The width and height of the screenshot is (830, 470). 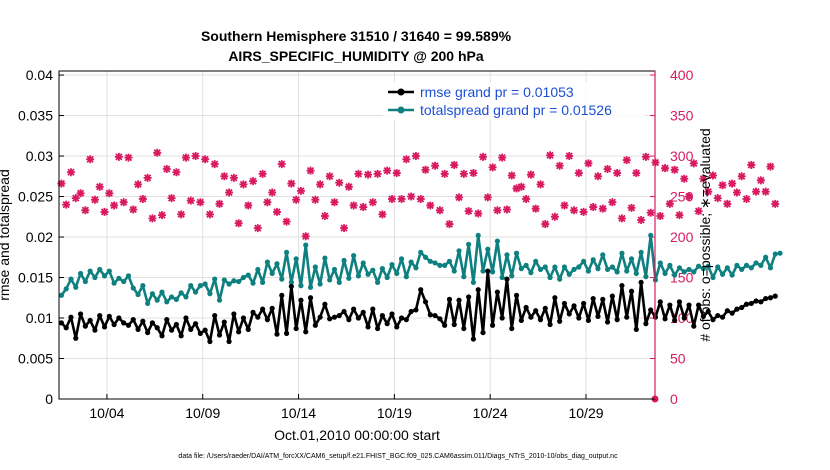 I want to click on y-tick-label: 0.035, so click(x=35, y=116).